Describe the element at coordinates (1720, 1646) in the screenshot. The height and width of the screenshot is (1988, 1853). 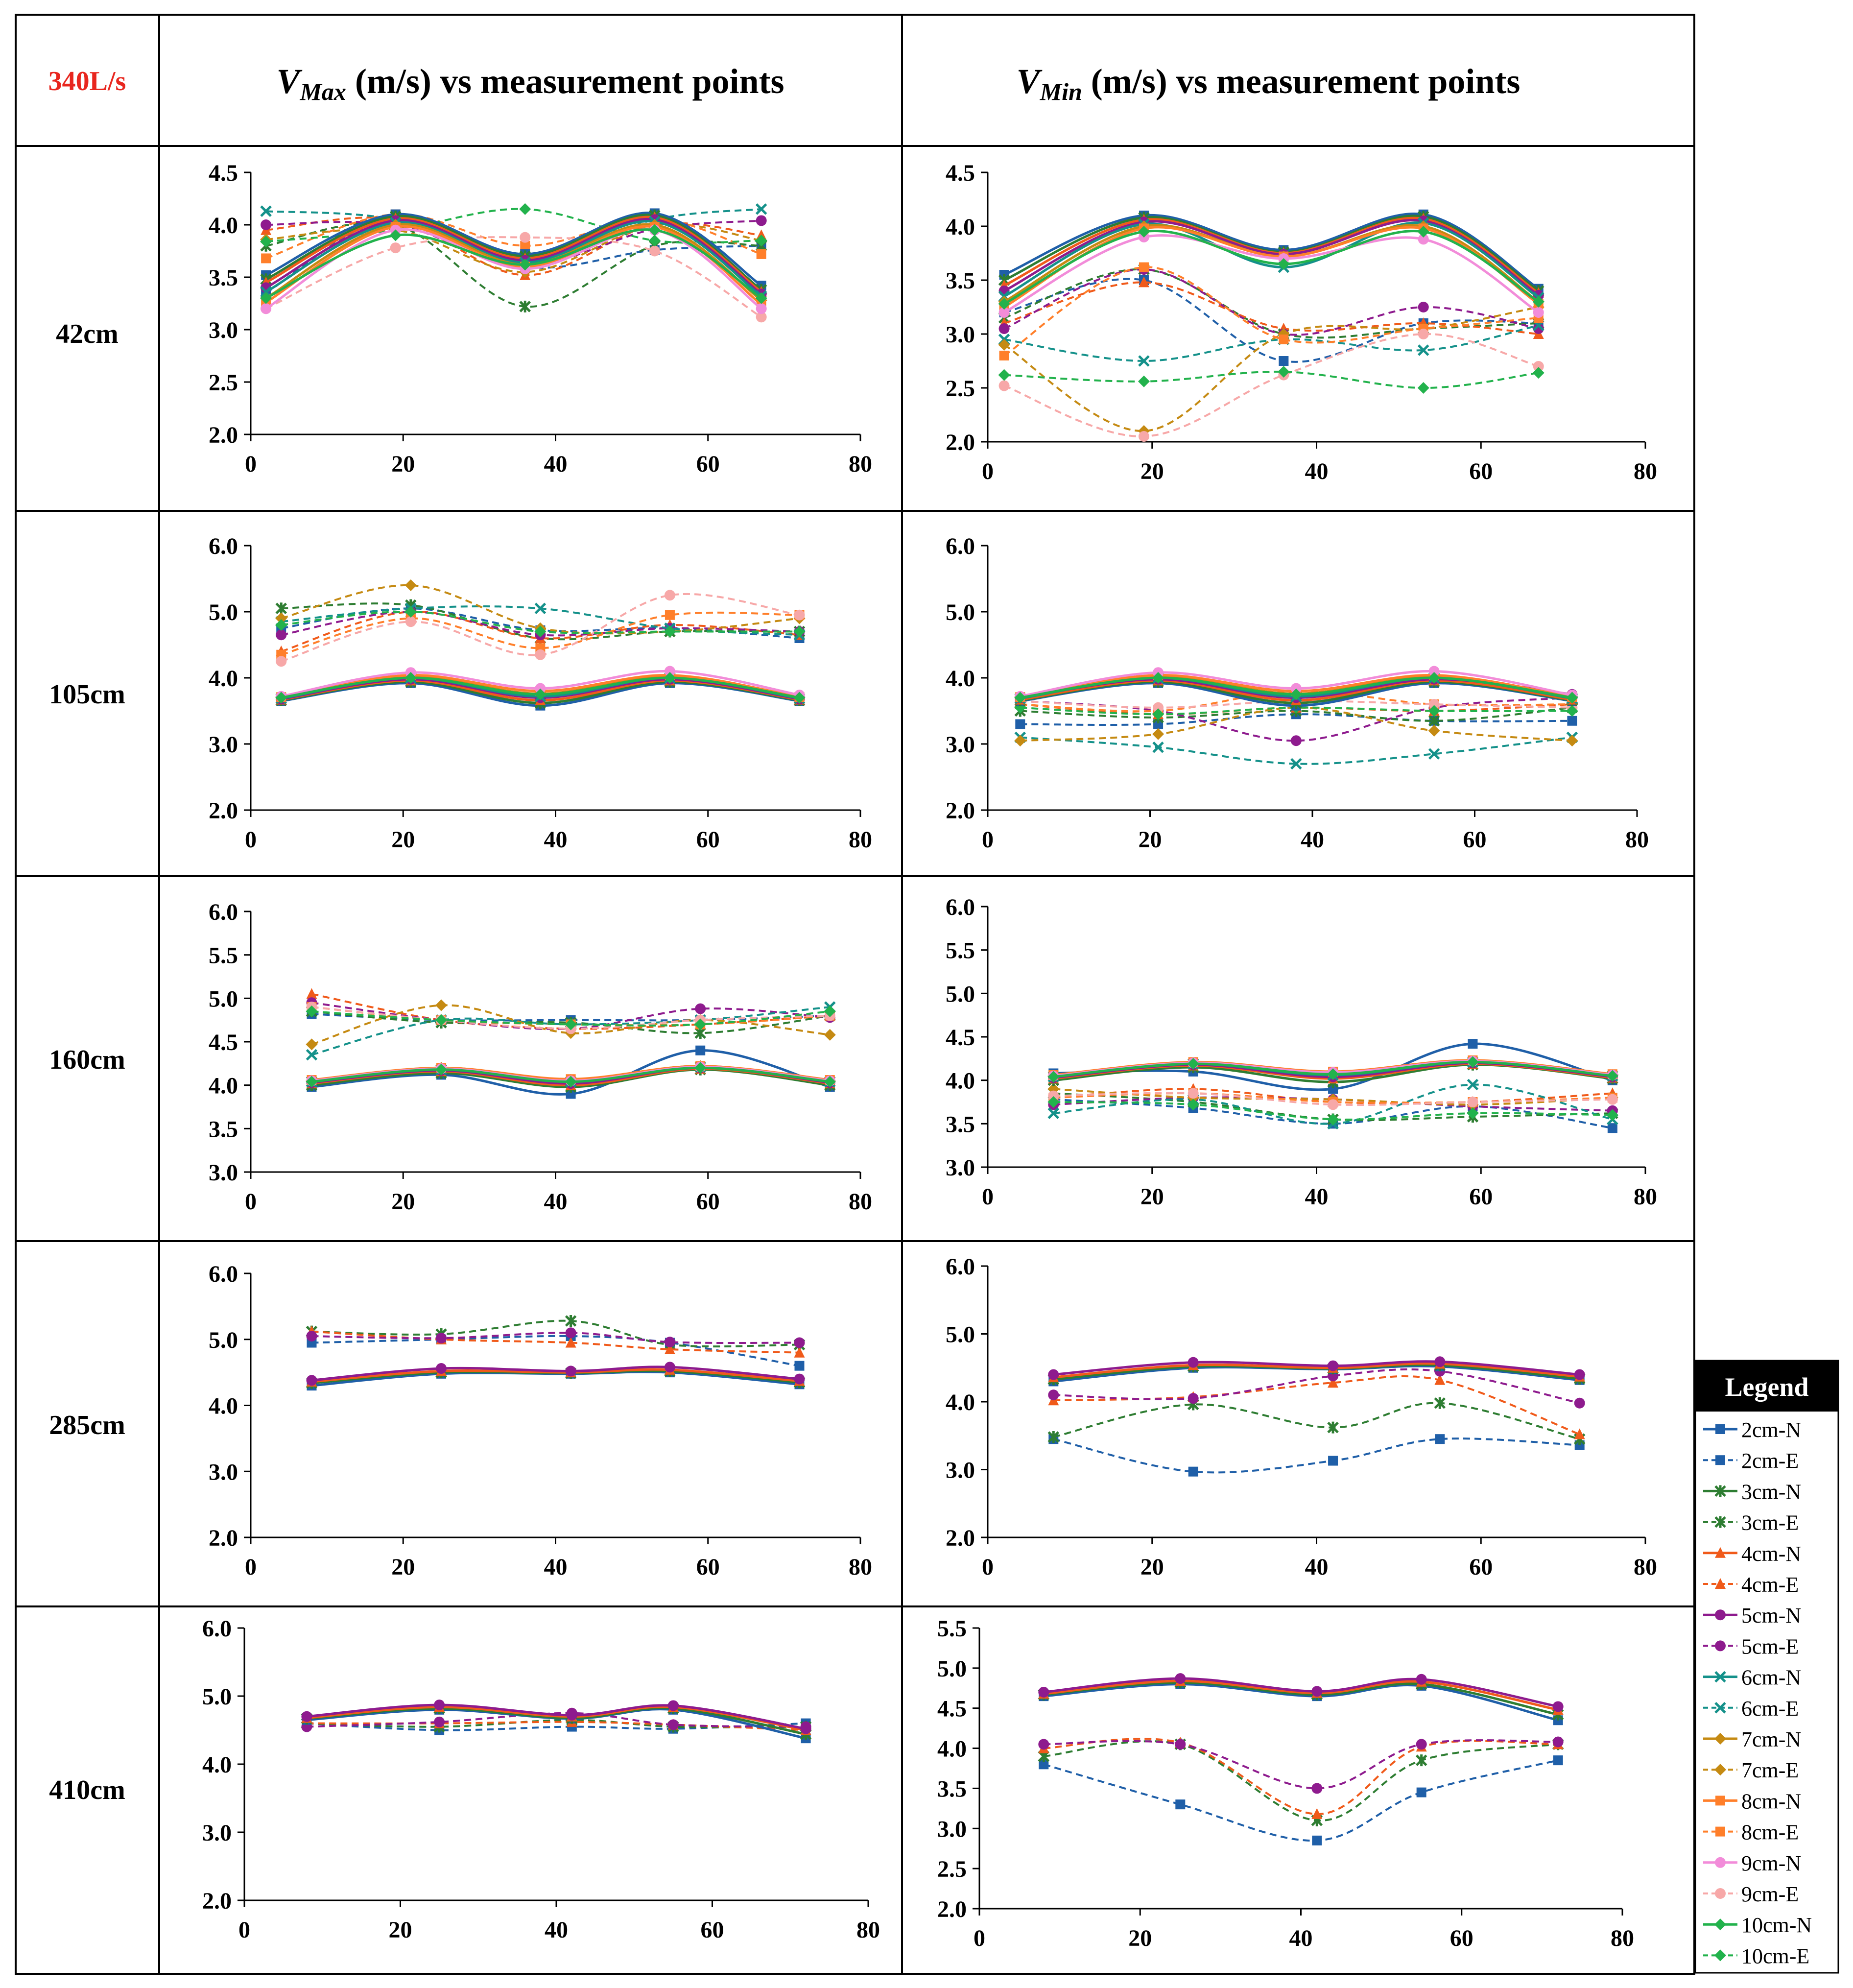
I see `legend-marker-5cm-e` at that location.